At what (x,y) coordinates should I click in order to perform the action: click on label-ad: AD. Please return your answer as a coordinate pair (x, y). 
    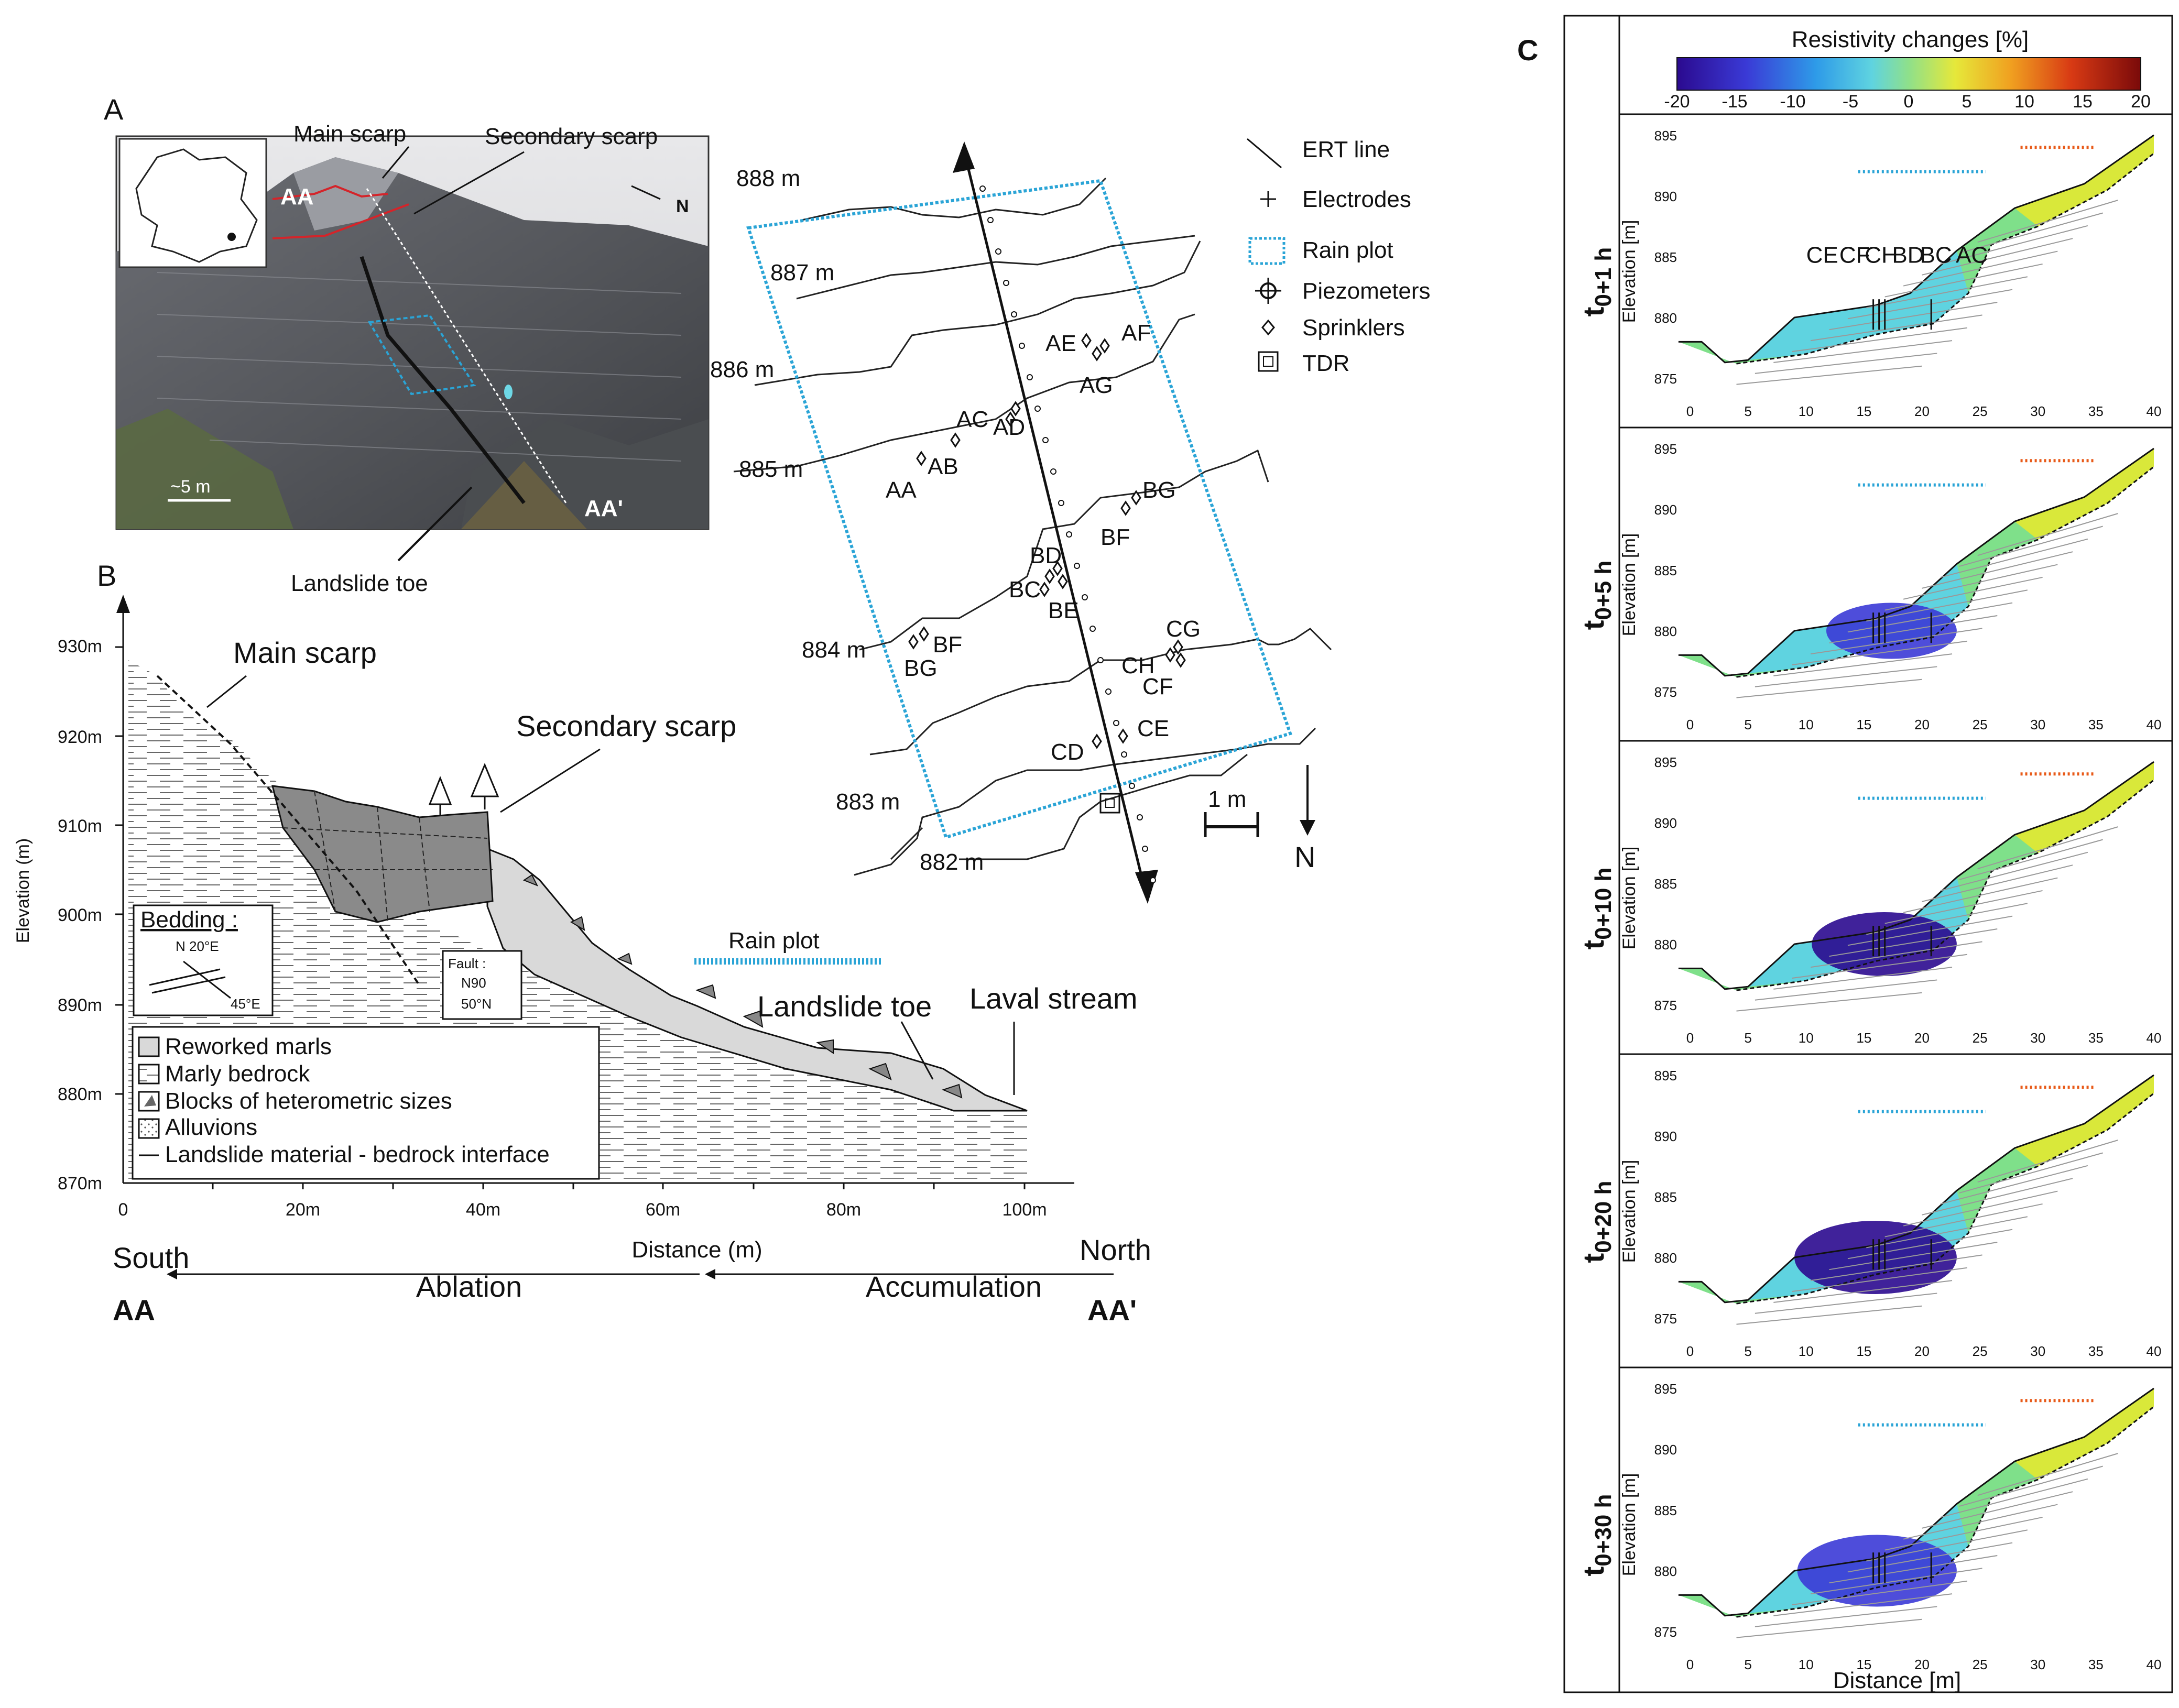
    Looking at the image, I should click on (1009, 427).